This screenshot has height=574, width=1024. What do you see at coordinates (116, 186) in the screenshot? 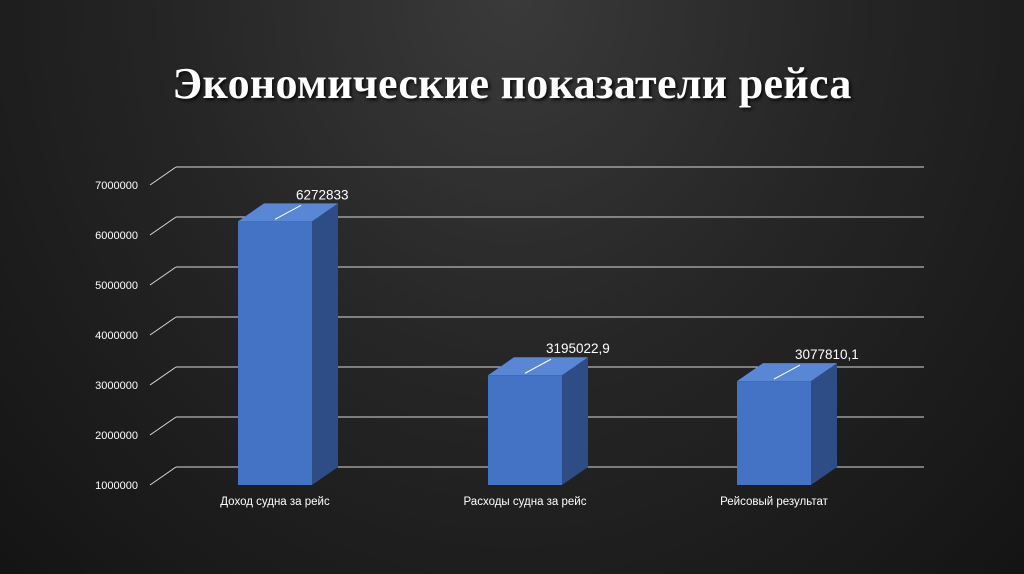
I see `y-tick-label: 7000000` at bounding box center [116, 186].